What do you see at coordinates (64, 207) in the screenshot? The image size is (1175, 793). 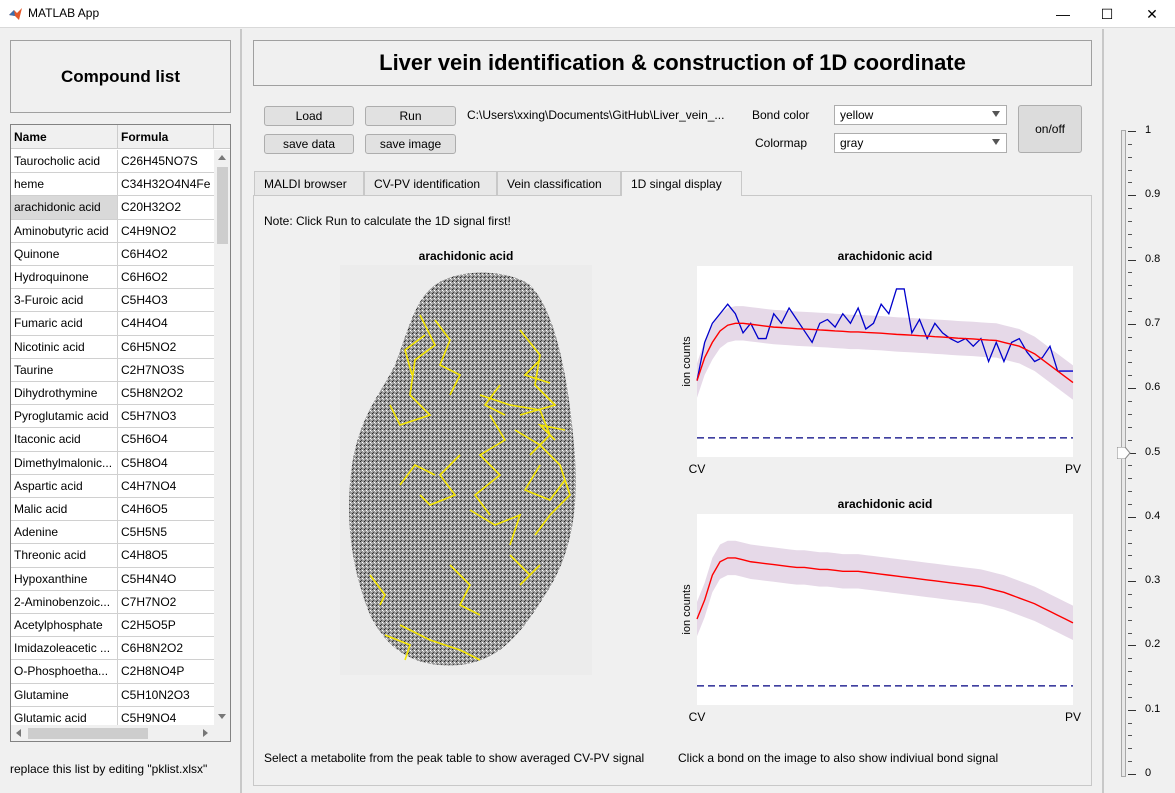 I see `compound-name-cell: arachidonic acid` at bounding box center [64, 207].